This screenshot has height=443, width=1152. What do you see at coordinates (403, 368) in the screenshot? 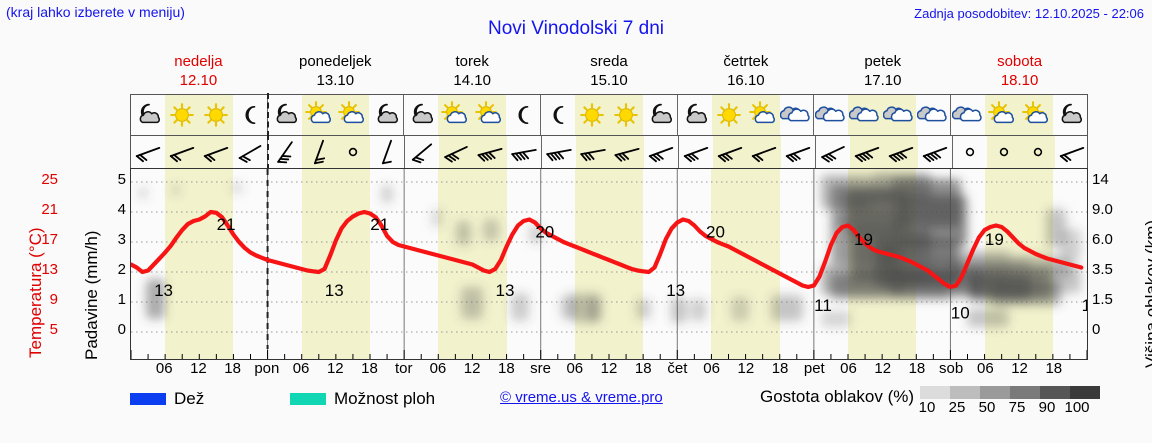
I see `x-axis-label: tor` at bounding box center [403, 368].